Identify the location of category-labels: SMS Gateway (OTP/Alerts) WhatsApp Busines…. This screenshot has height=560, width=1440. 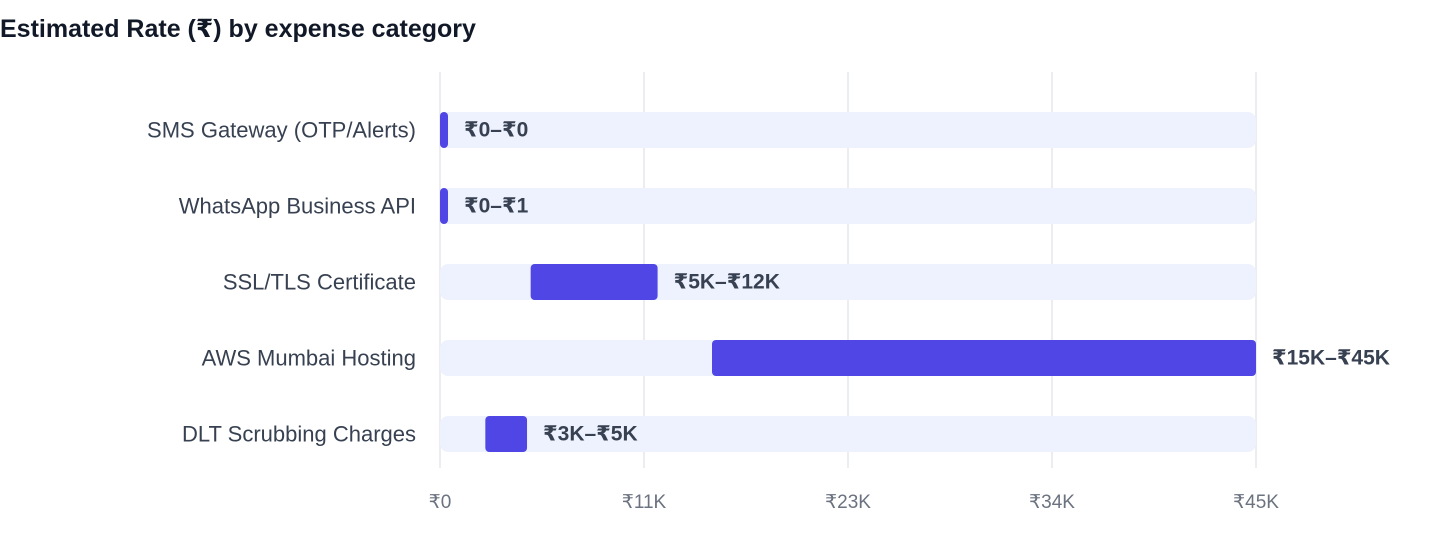
(281, 282).